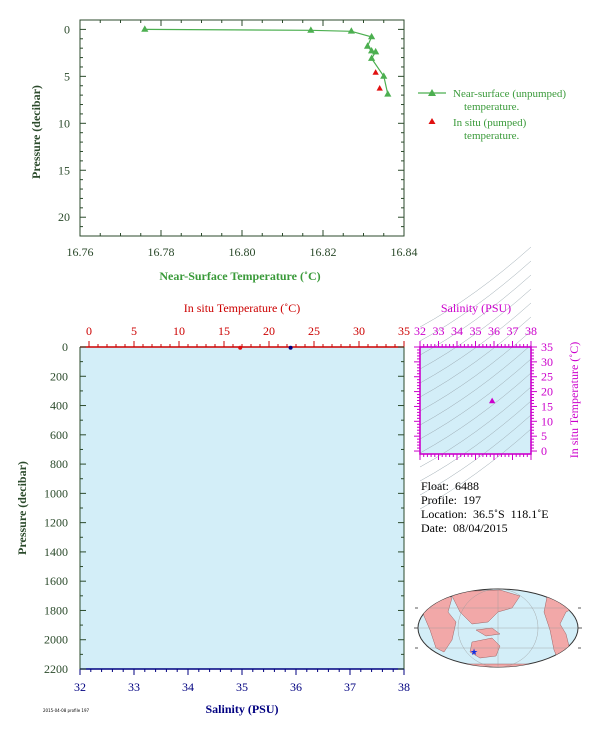 The height and width of the screenshot is (732, 601). Describe the element at coordinates (544, 436) in the screenshot. I see `ts-temperature-tick-label: 5` at that location.